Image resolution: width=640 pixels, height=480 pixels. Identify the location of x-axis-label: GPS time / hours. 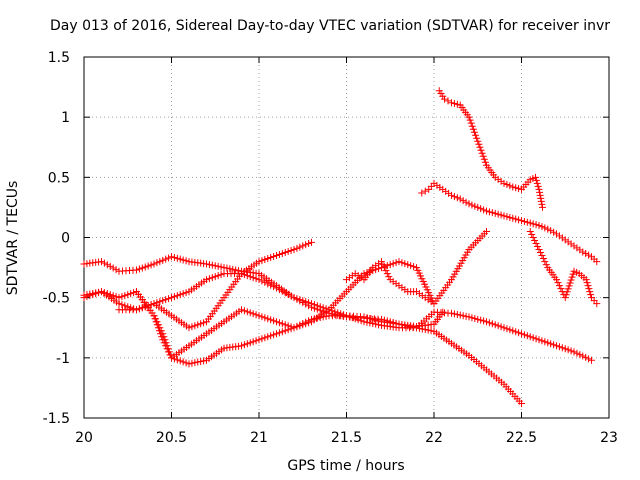
(345, 466).